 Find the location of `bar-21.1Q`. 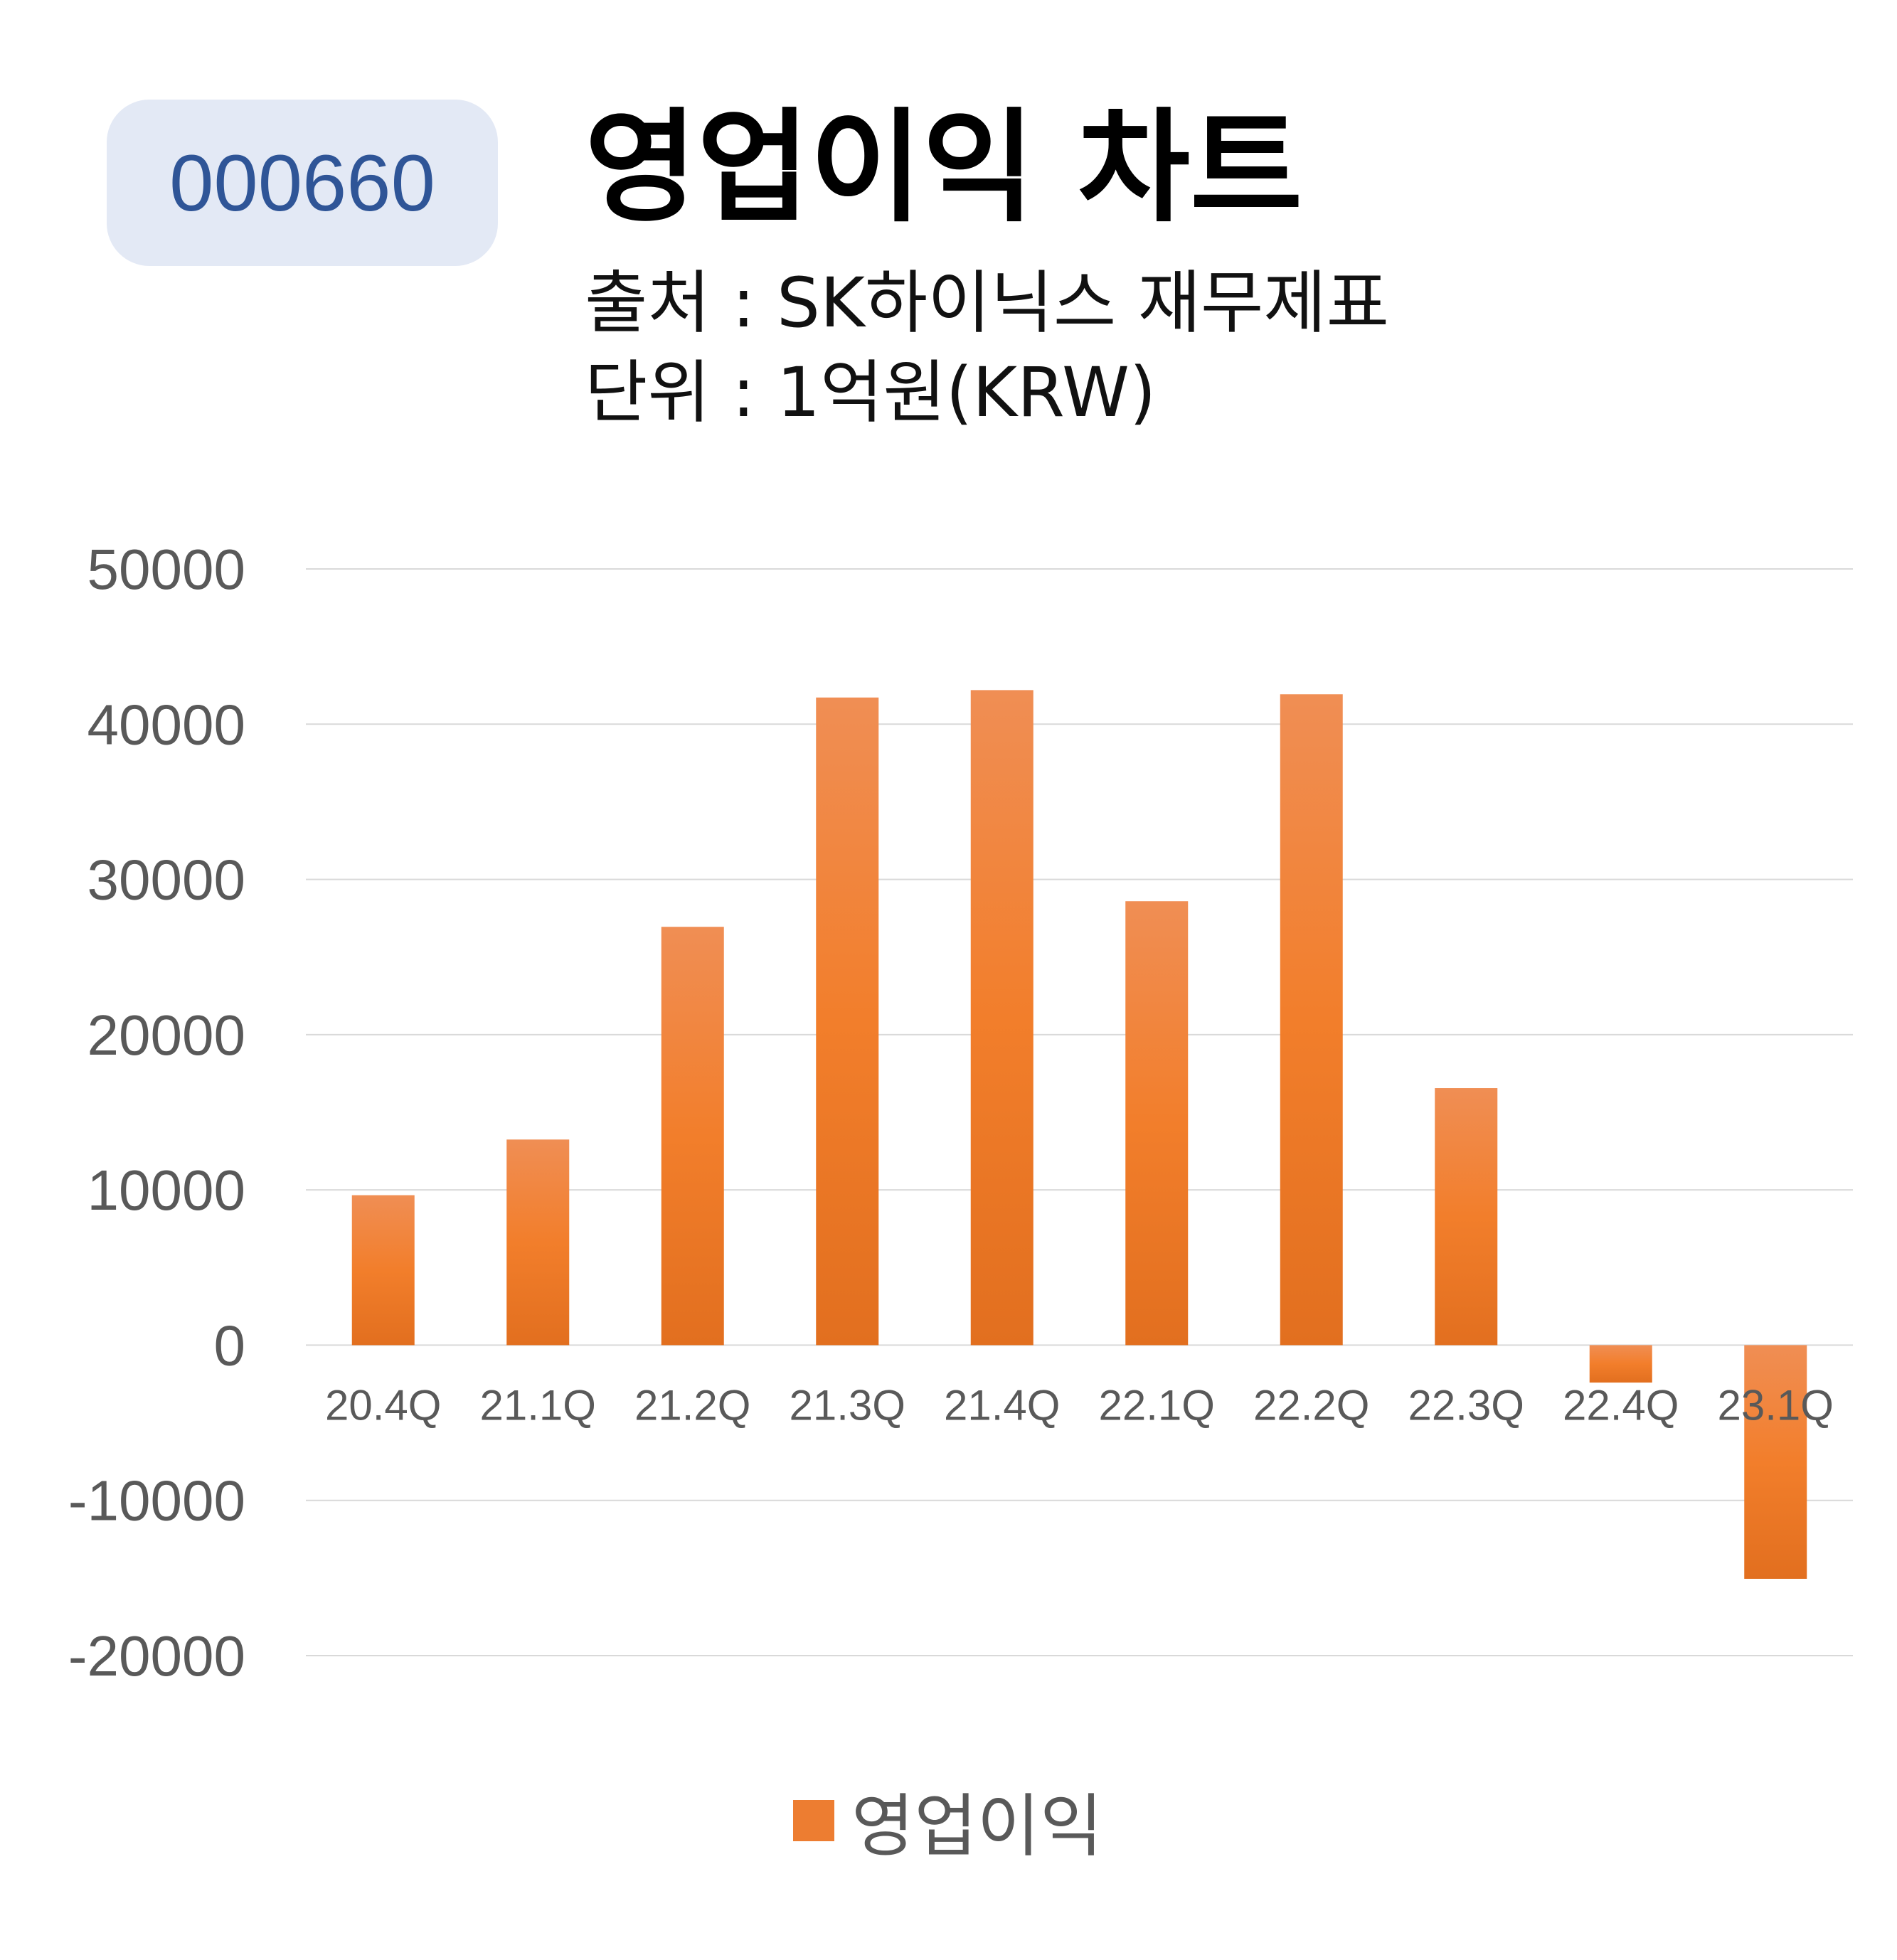

bar-21.1Q is located at coordinates (538, 1242).